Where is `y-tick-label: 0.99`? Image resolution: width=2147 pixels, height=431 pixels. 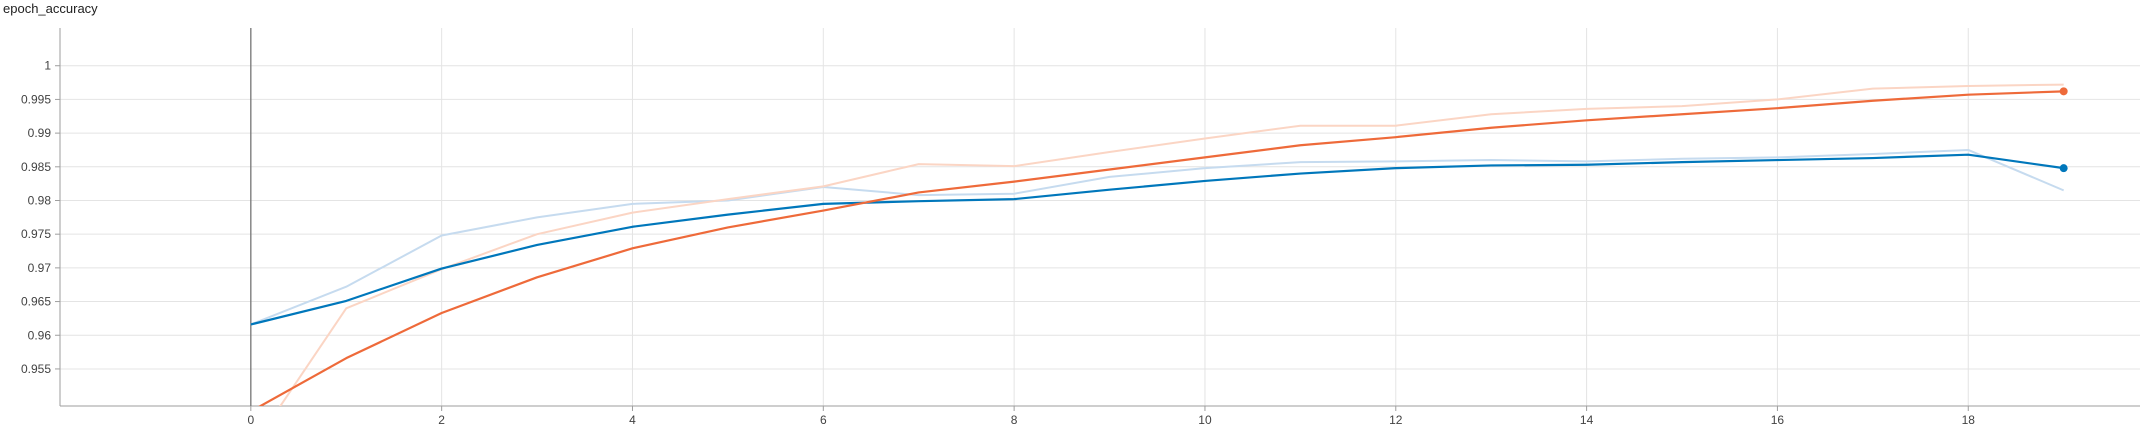
y-tick-label: 0.99 is located at coordinates (40, 133).